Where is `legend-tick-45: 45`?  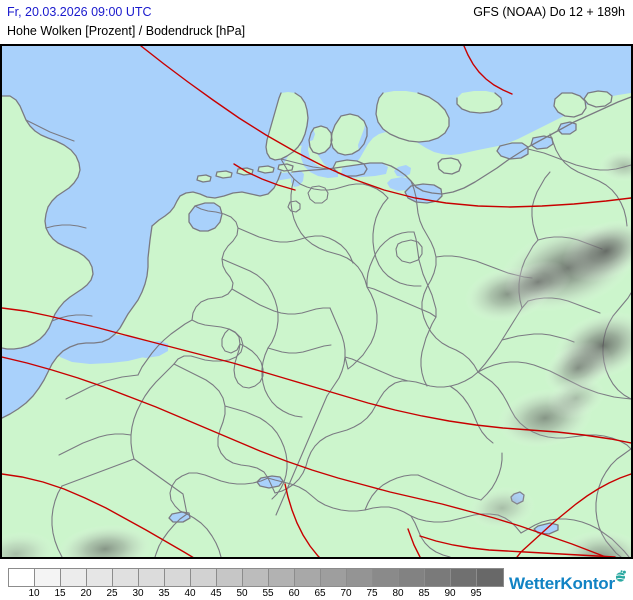 legend-tick-45: 45 is located at coordinates (216, 593).